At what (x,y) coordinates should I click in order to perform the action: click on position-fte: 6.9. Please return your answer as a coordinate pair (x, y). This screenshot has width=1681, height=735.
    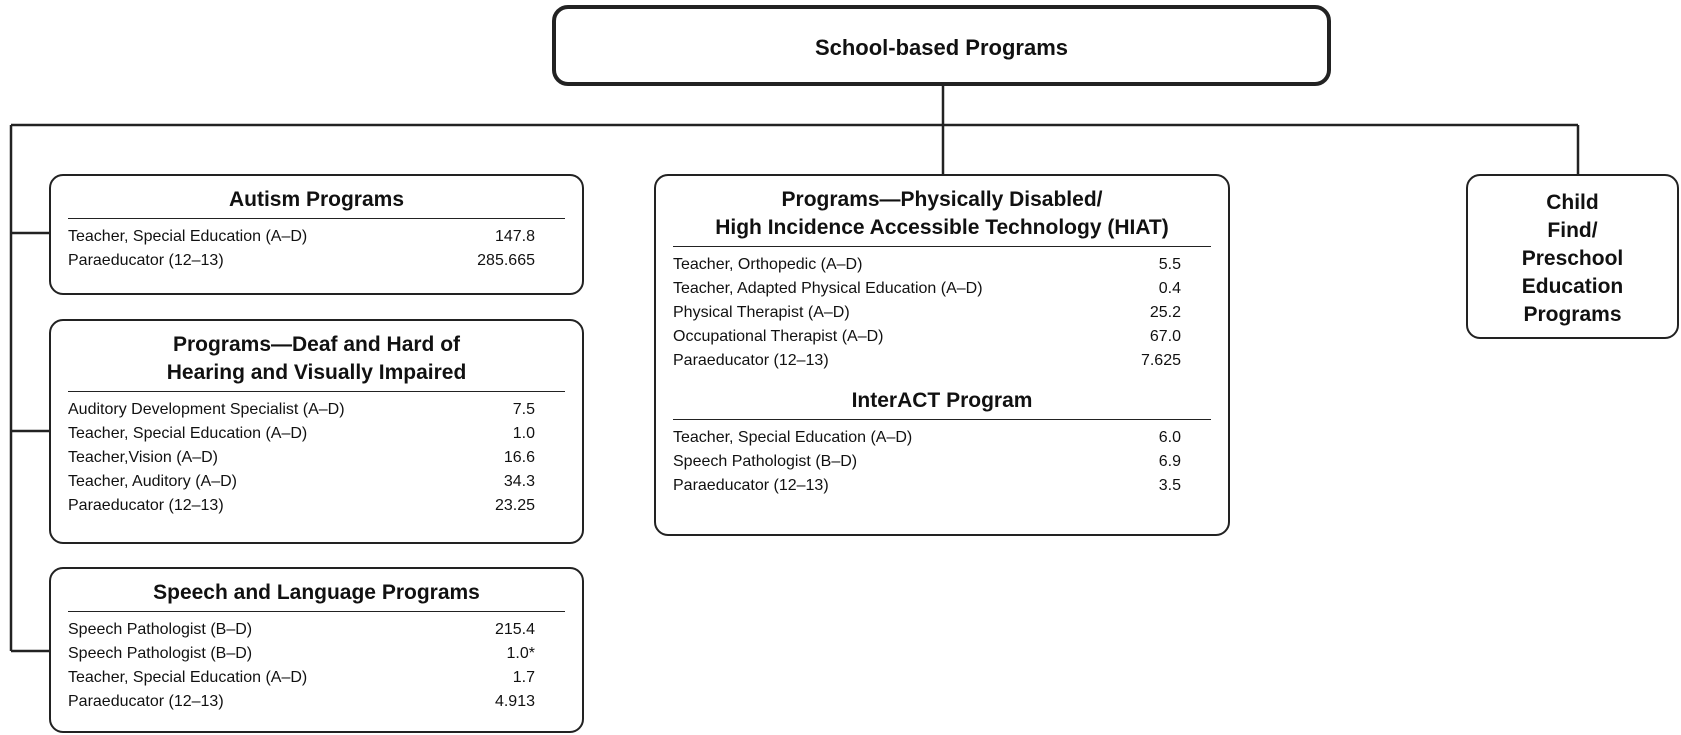
    Looking at the image, I should click on (1169, 461).